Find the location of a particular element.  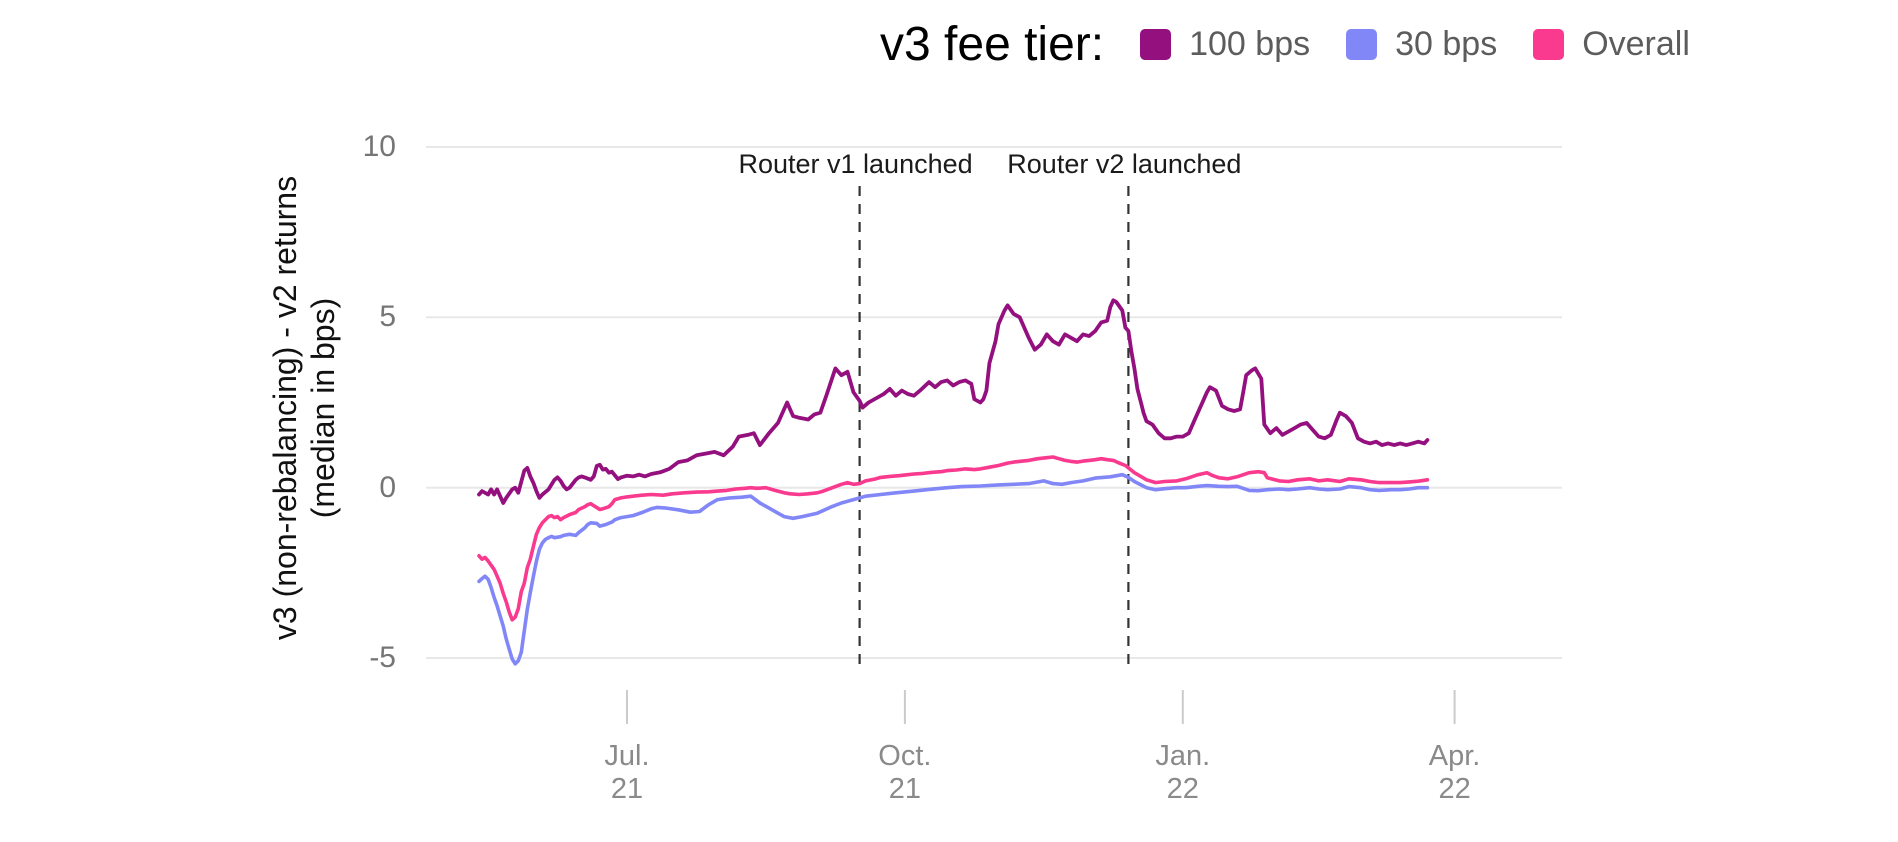

y-axis-title-line2: (median in bps) is located at coordinates (323, 408).